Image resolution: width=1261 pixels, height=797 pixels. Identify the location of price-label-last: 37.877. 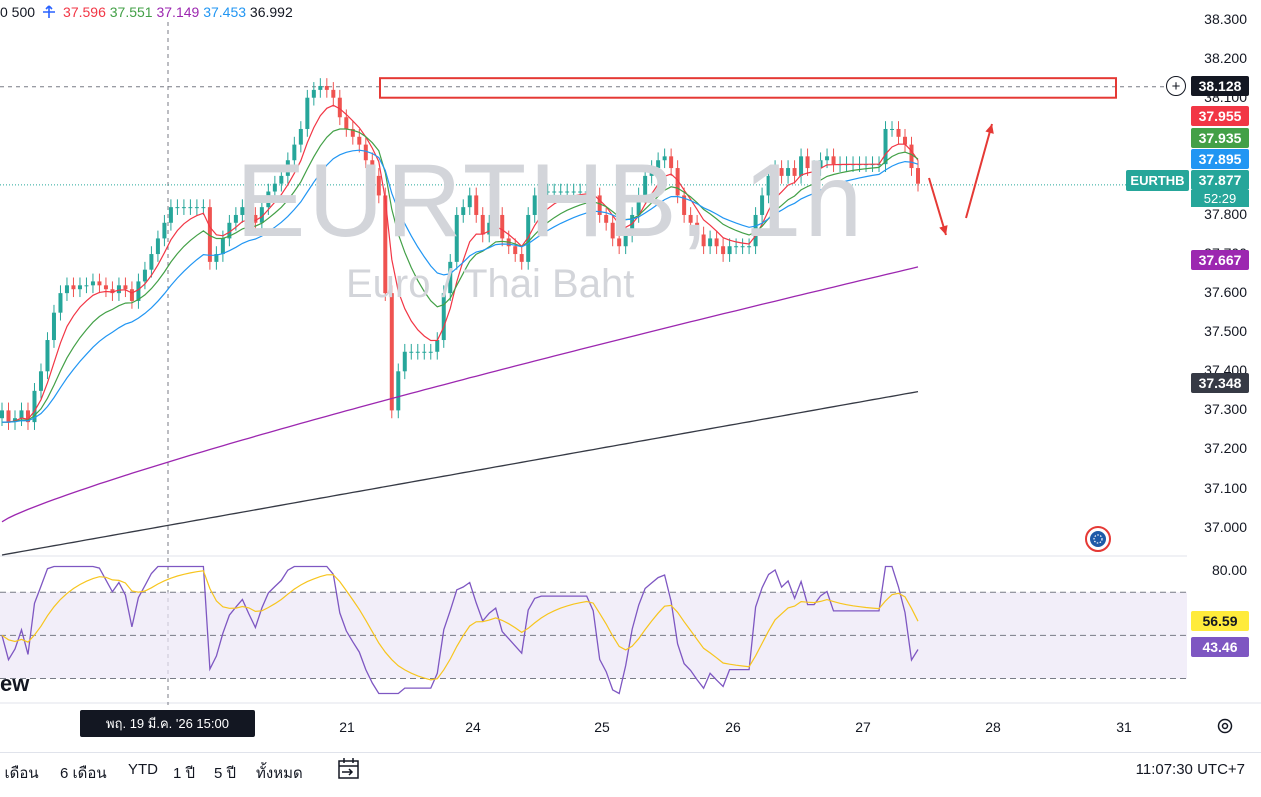
(1220, 180).